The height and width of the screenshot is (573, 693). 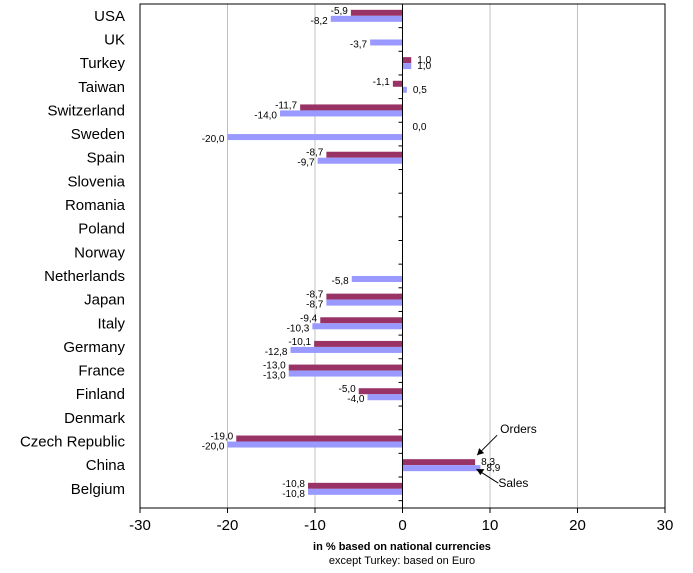 What do you see at coordinates (577, 525) in the screenshot?
I see `x-tick-label: 20` at bounding box center [577, 525].